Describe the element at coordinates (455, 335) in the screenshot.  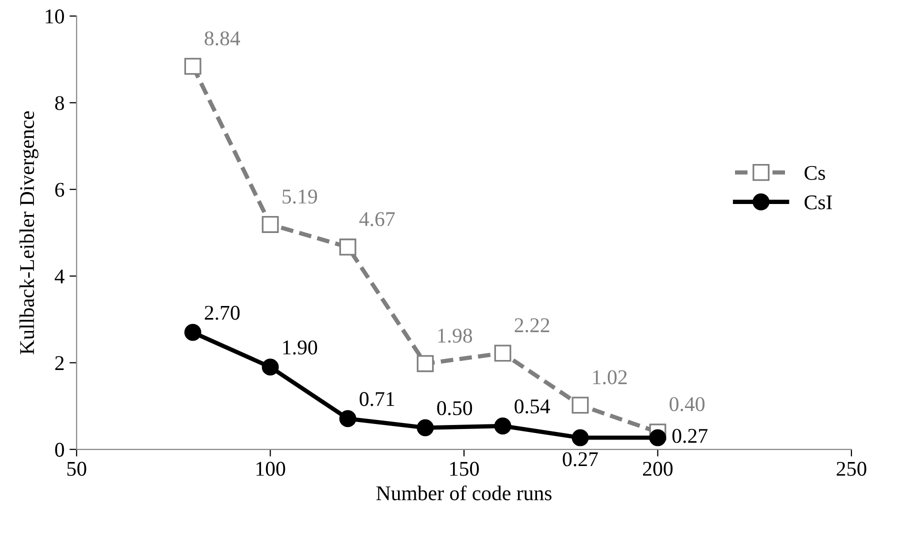
I see `data-label: 1.98` at that location.